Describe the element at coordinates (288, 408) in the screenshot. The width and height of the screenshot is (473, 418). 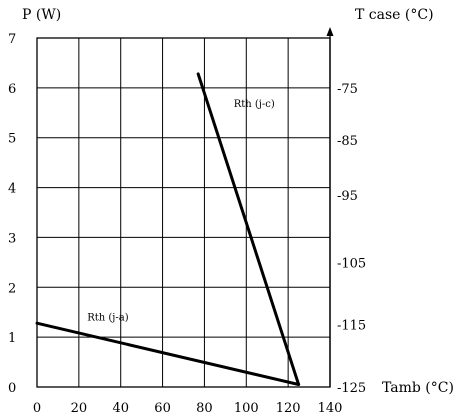
I see `x-tick-label: 120` at that location.